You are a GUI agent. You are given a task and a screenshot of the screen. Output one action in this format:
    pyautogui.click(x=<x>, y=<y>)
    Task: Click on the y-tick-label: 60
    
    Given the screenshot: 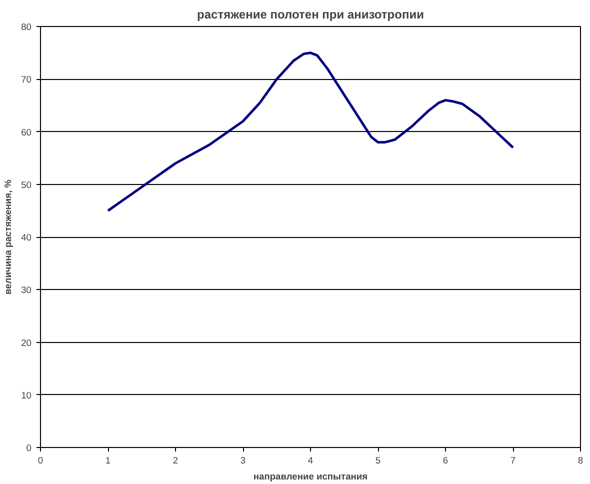 What is the action you would take?
    pyautogui.click(x=26, y=132)
    